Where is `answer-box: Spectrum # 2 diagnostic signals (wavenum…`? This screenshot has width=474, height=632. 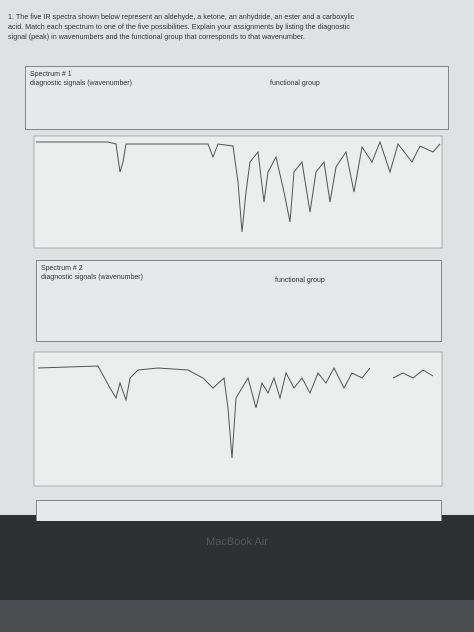
answer-box: Spectrum # 2 diagnostic signals (wavenum… is located at coordinates (239, 301).